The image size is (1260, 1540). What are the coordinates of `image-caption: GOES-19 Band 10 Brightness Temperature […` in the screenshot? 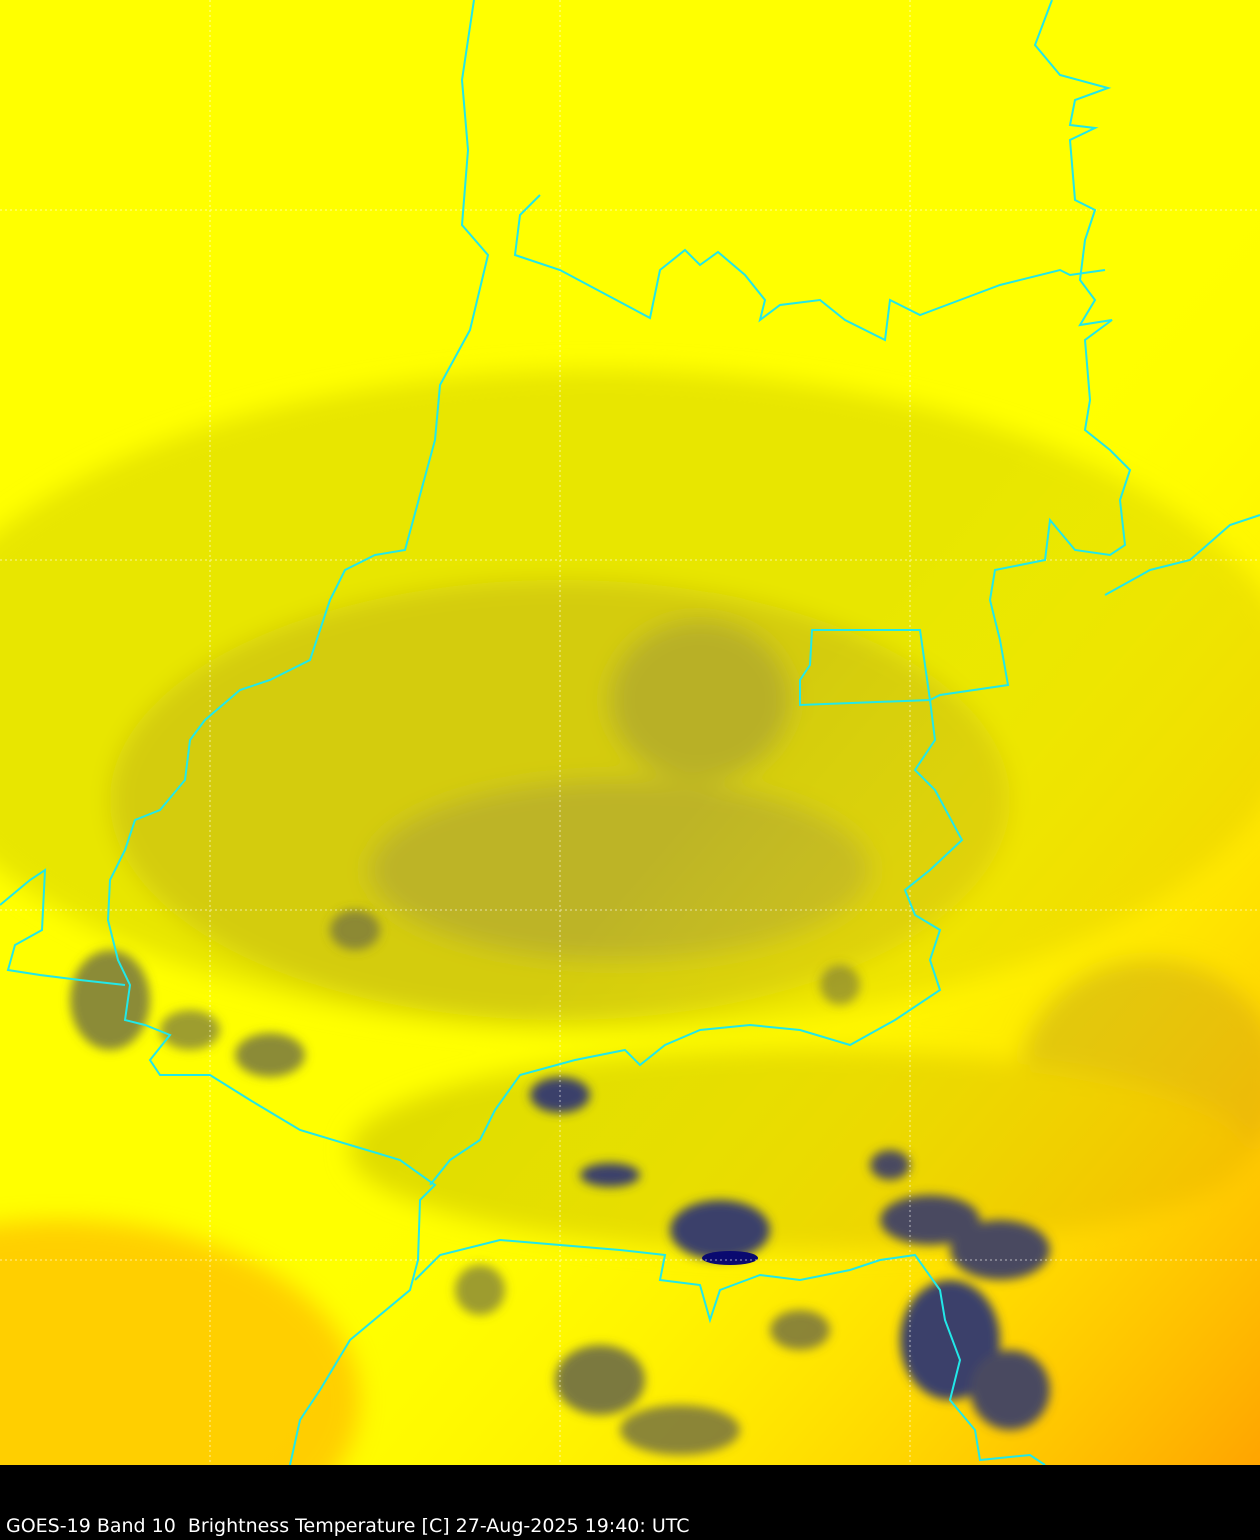 It's located at (348, 1526).